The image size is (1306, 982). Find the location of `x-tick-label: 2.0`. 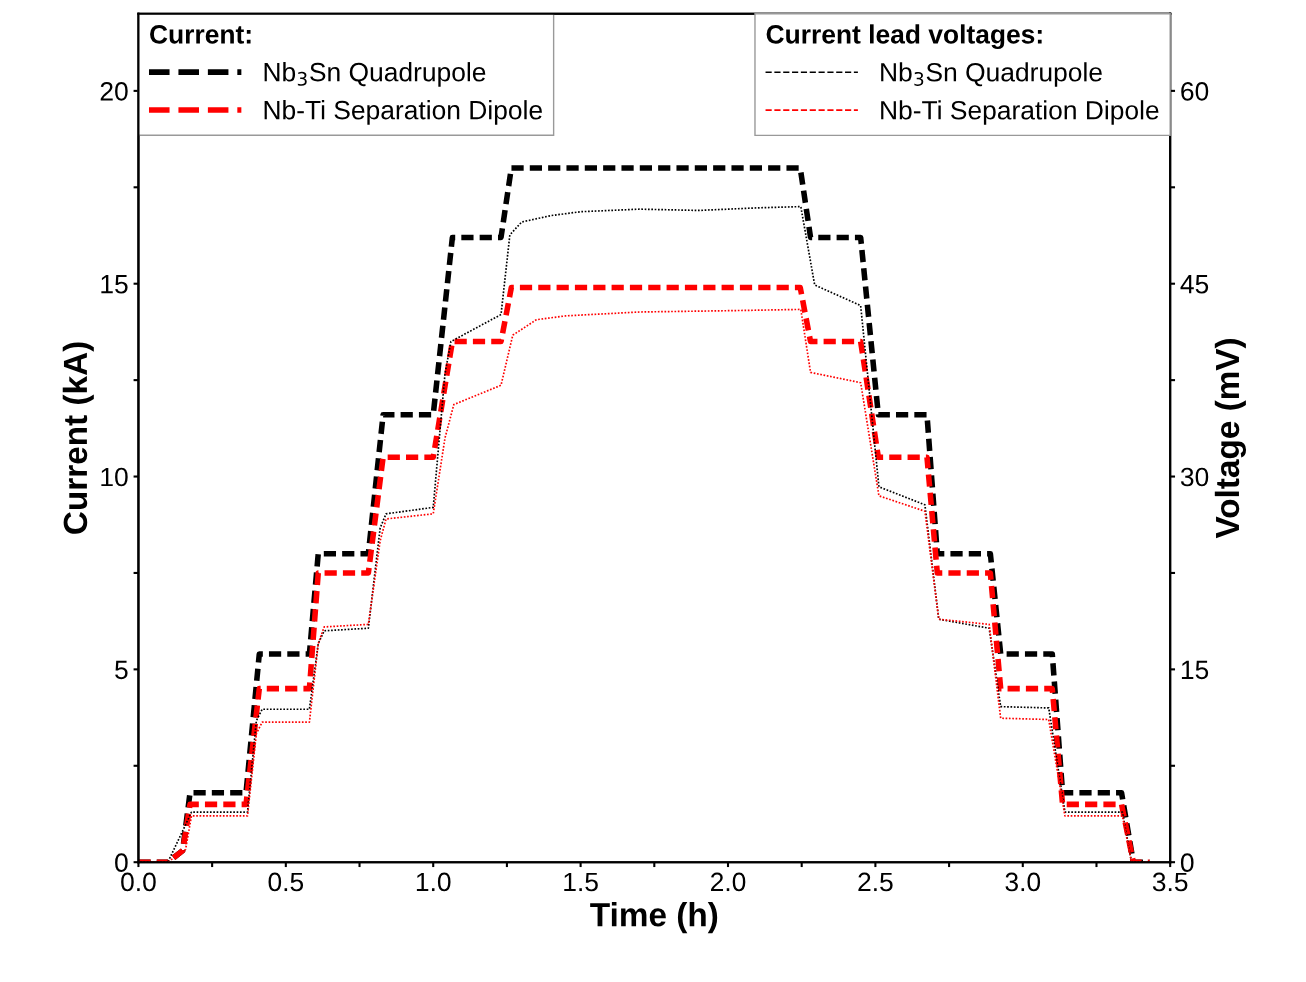

x-tick-label: 2.0 is located at coordinates (728, 882).